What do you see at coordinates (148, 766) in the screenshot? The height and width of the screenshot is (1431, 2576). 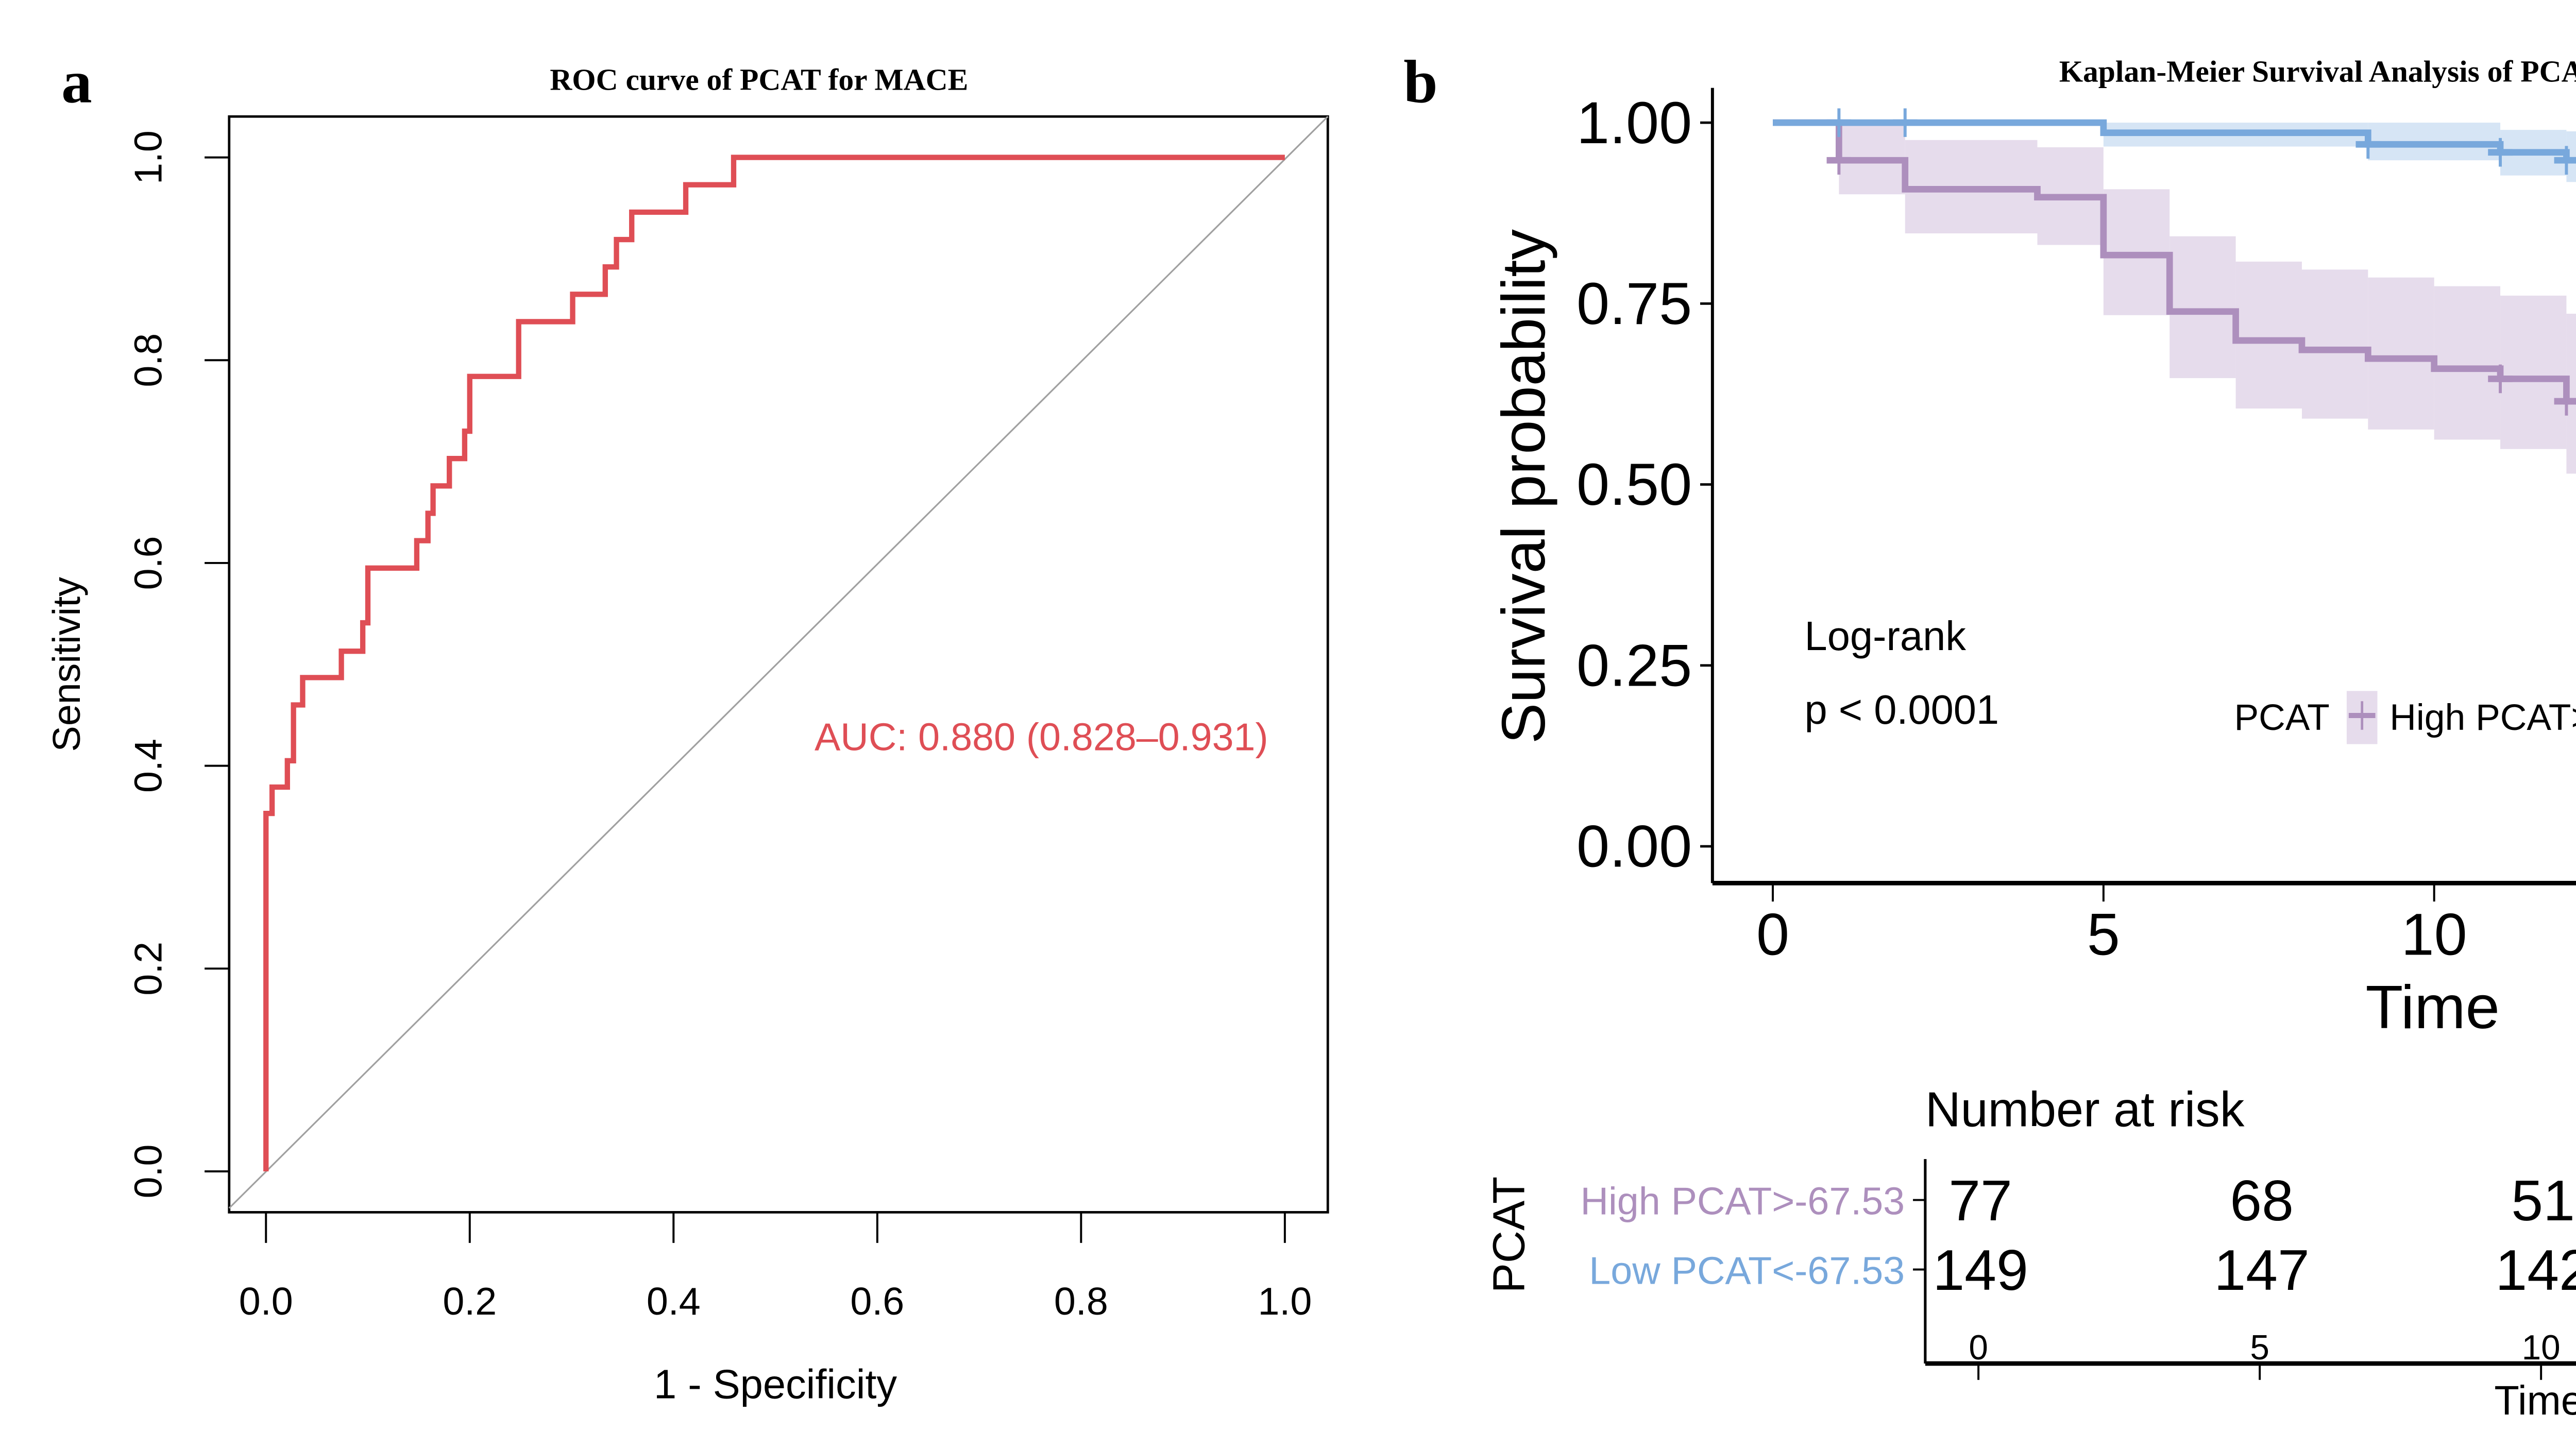 I see `roc-y-tick-label: 0.4` at bounding box center [148, 766].